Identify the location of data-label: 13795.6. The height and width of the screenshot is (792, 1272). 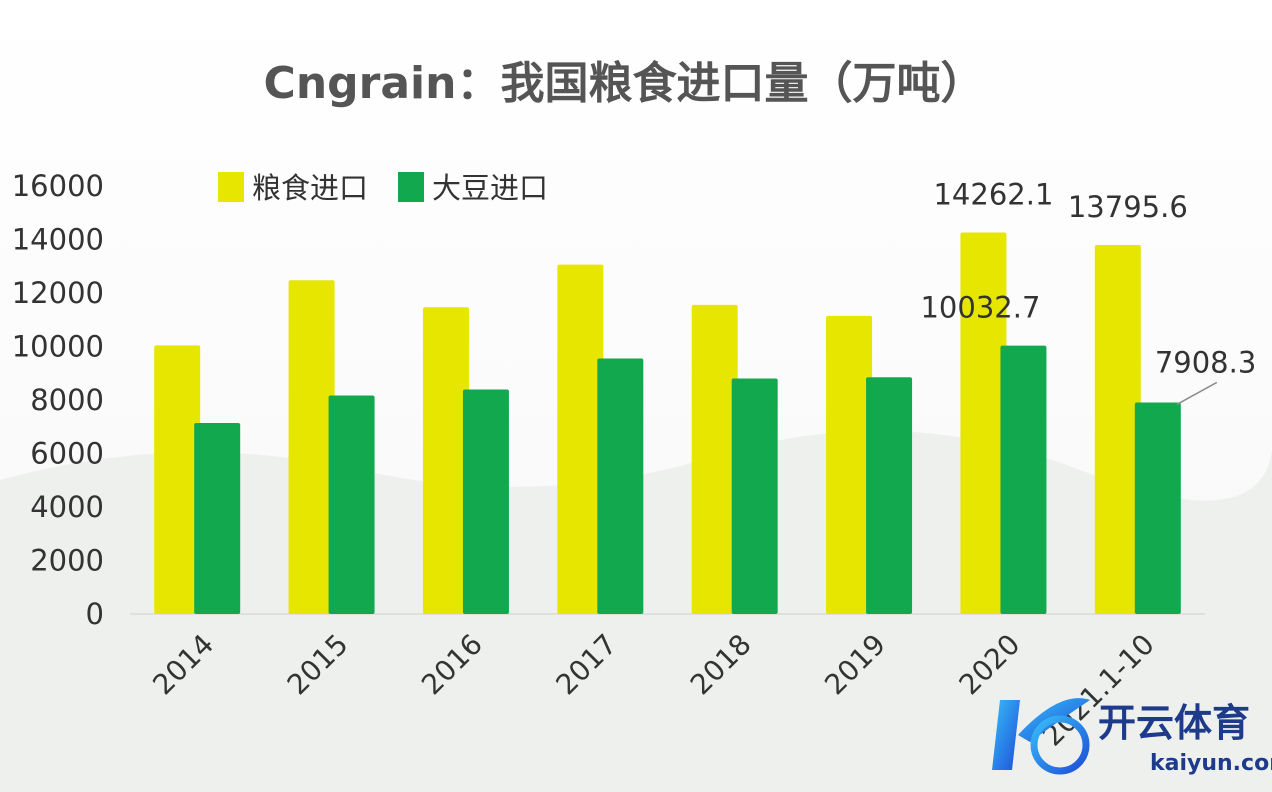
(1128, 207).